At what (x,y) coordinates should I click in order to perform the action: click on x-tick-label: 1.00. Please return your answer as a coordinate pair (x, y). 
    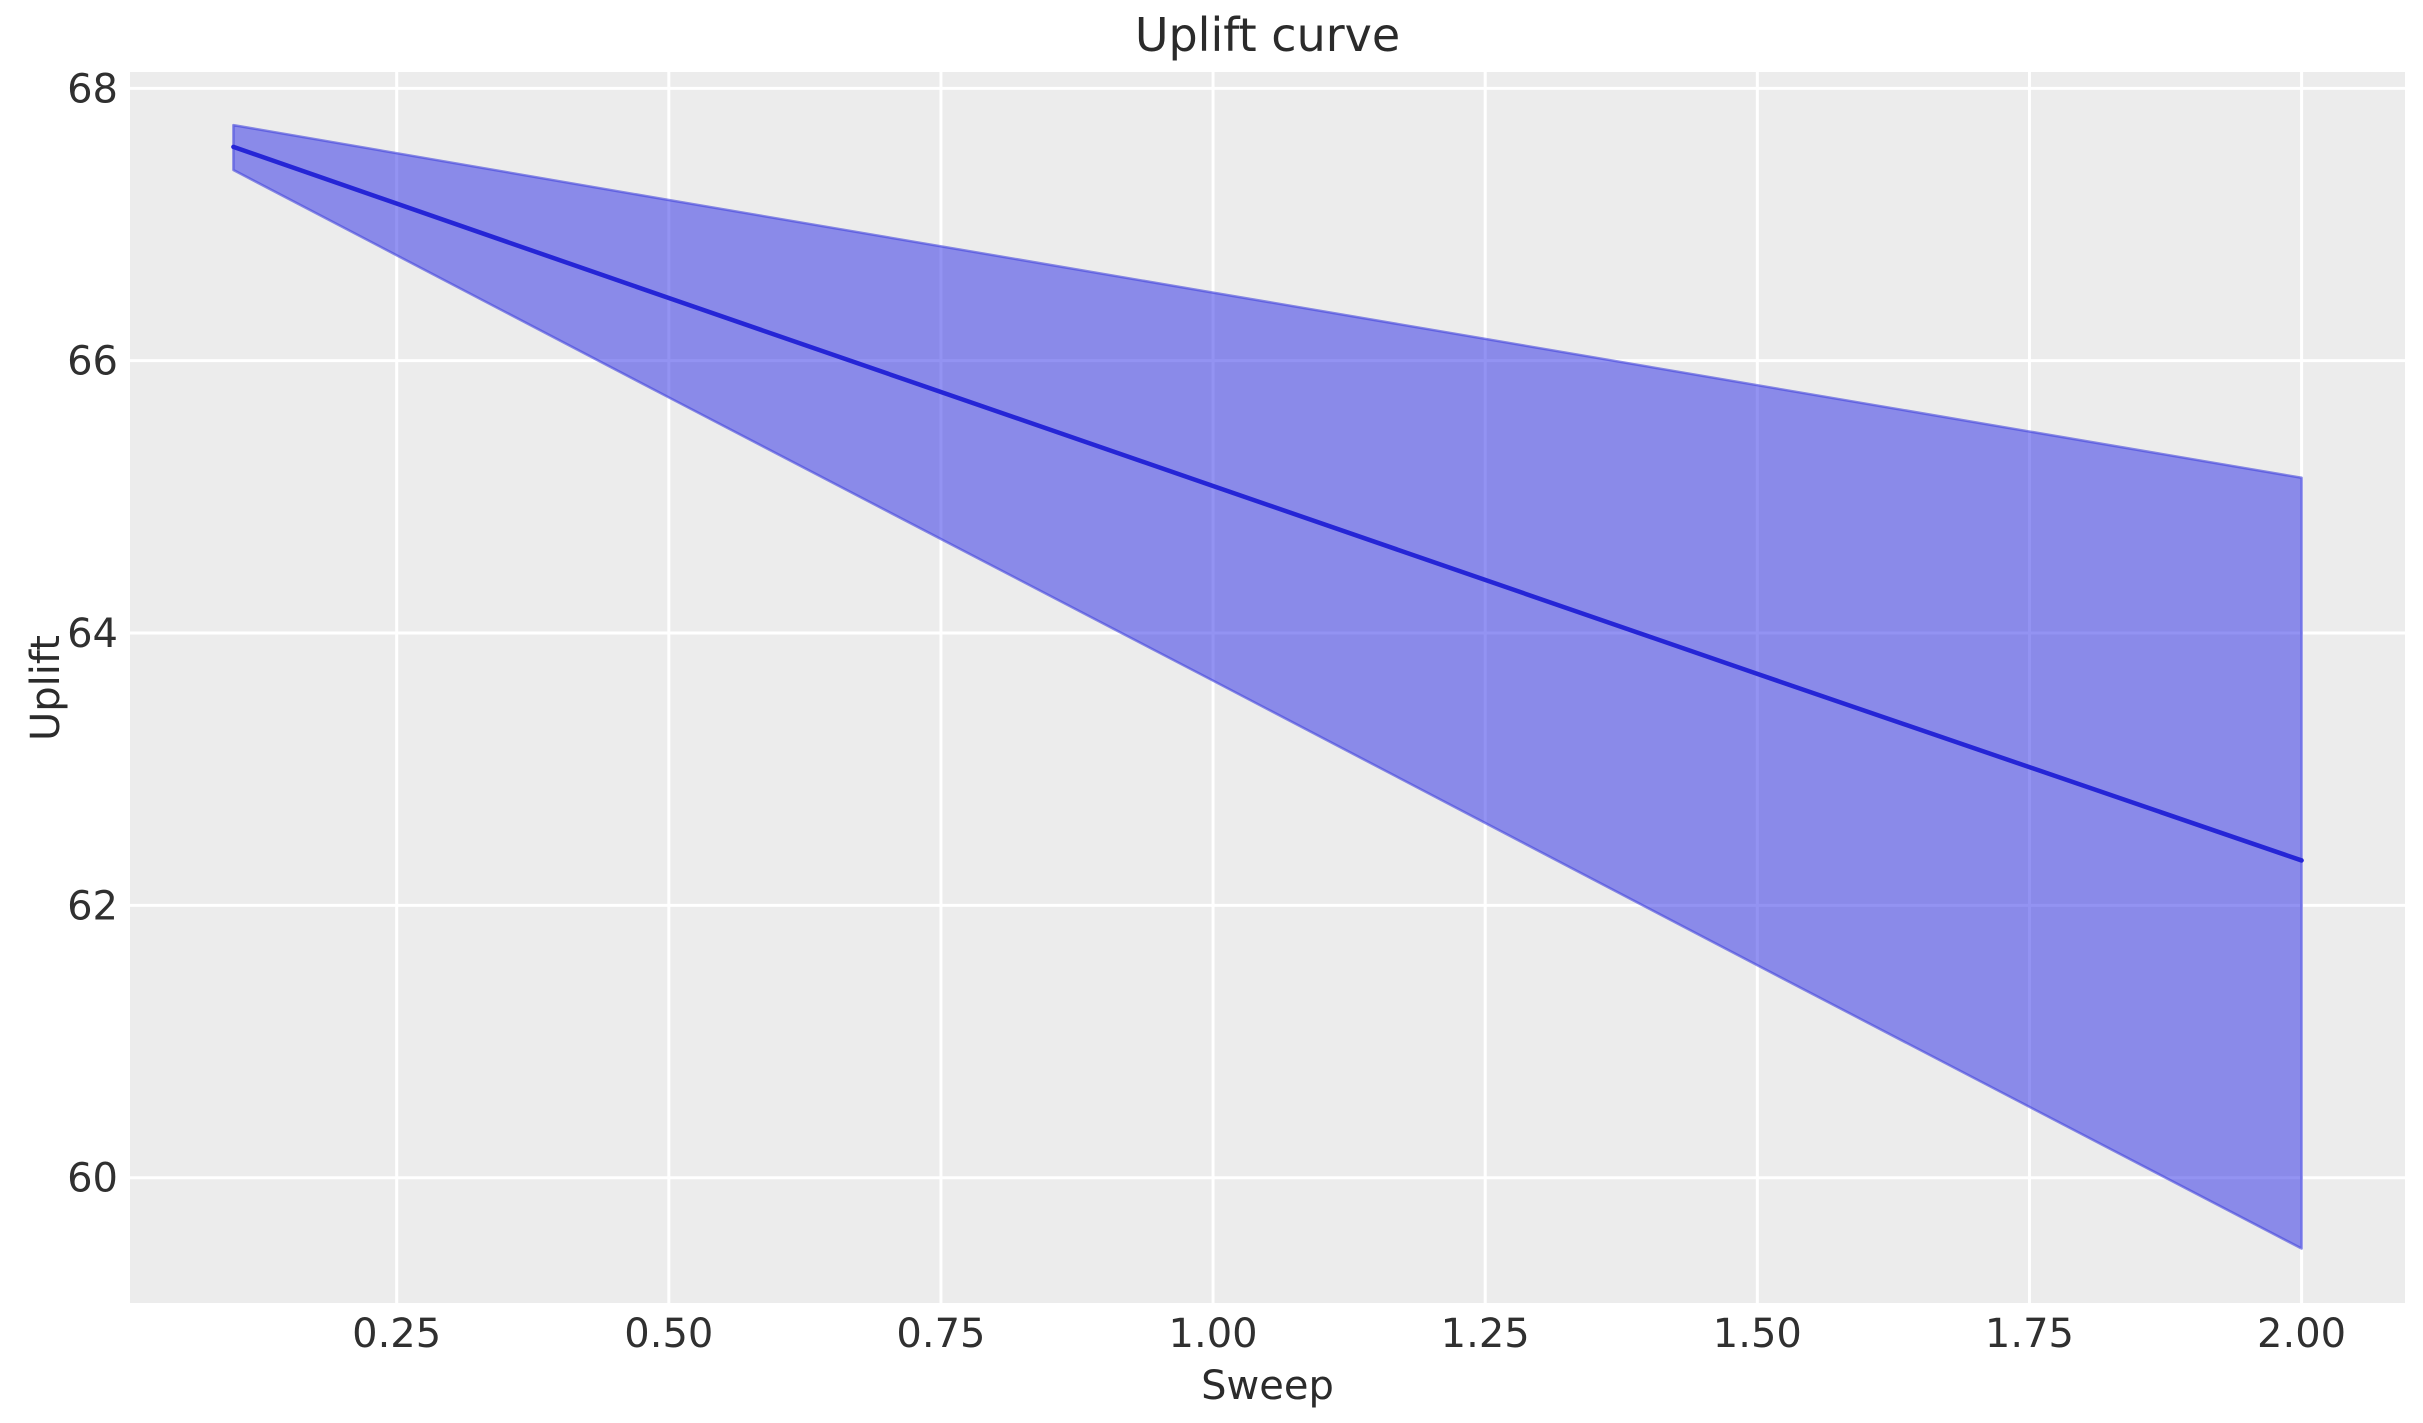
    Looking at the image, I should click on (1213, 1334).